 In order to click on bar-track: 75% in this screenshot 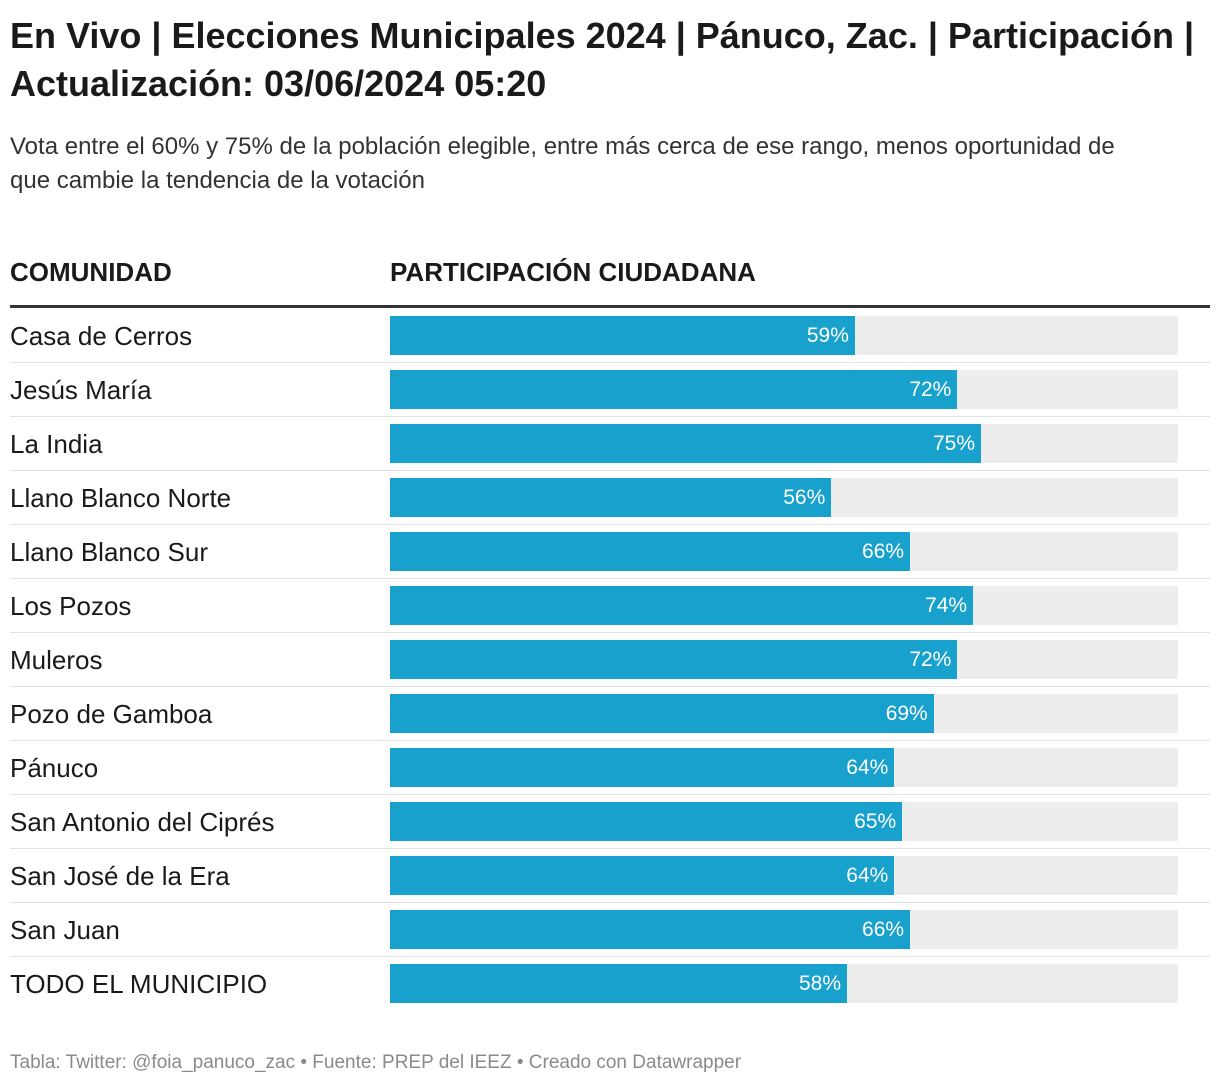, I will do `click(784, 443)`.